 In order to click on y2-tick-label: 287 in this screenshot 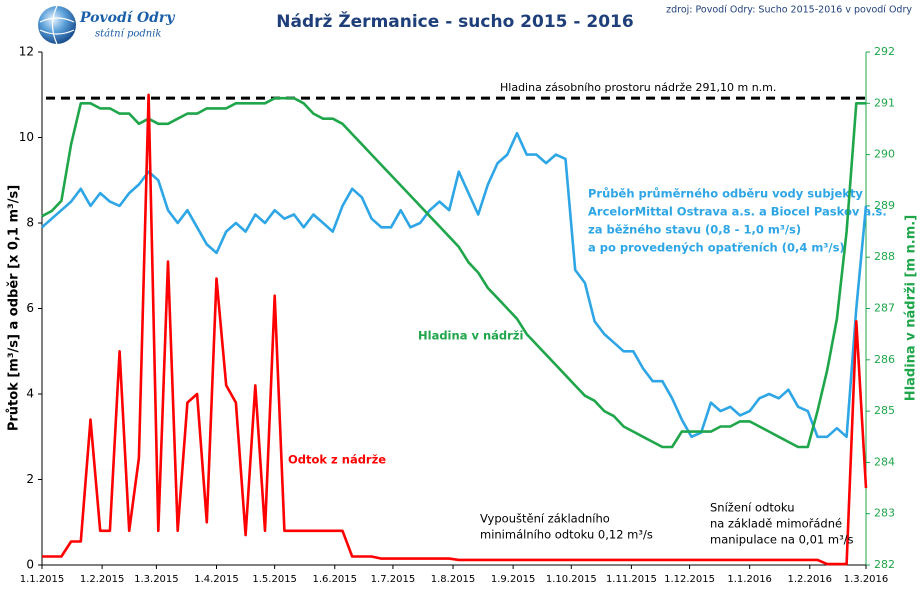, I will do `click(884, 308)`.